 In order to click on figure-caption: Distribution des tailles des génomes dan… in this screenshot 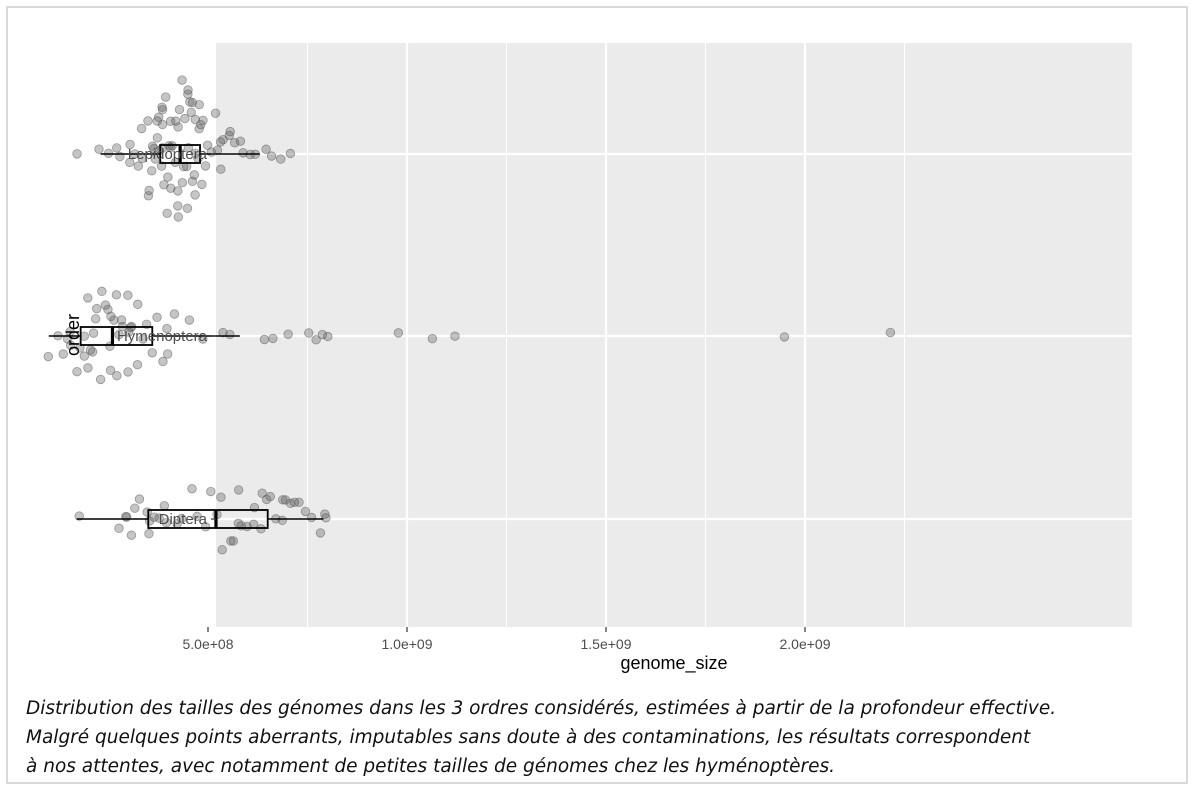, I will do `click(606, 737)`.